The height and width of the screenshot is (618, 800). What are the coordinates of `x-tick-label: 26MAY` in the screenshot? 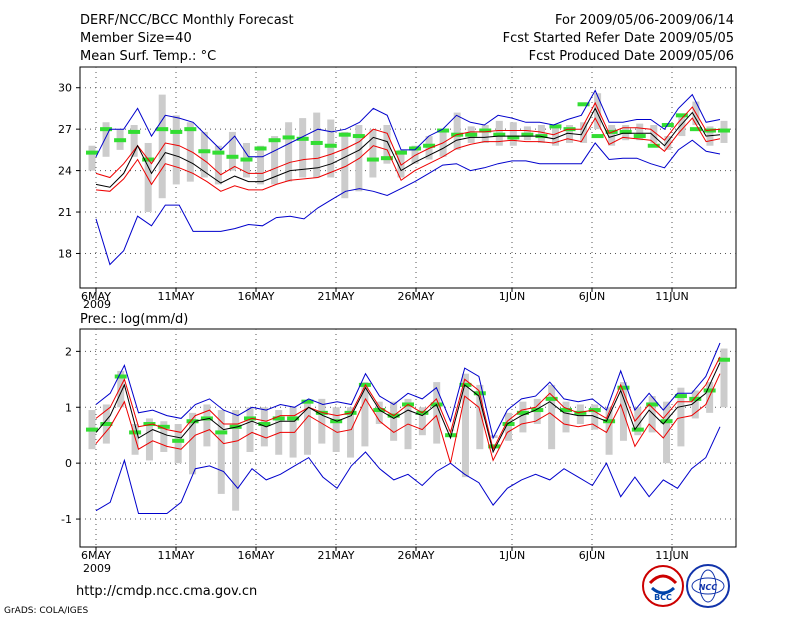 It's located at (416, 555).